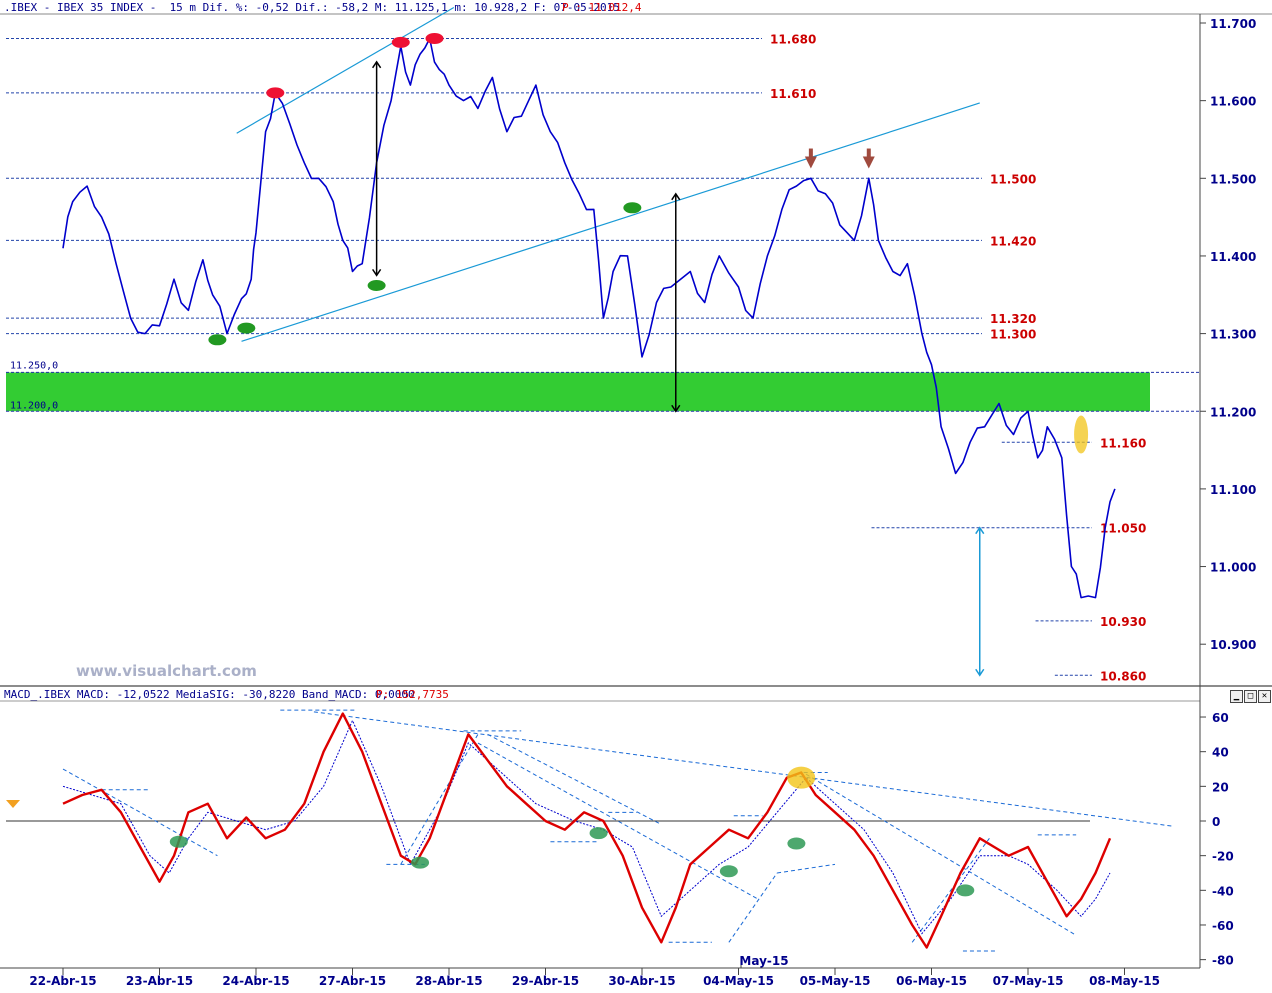 The width and height of the screenshot is (1272, 993). Describe the element at coordinates (13, 804) in the screenshot. I see `macd-start-marker` at that location.